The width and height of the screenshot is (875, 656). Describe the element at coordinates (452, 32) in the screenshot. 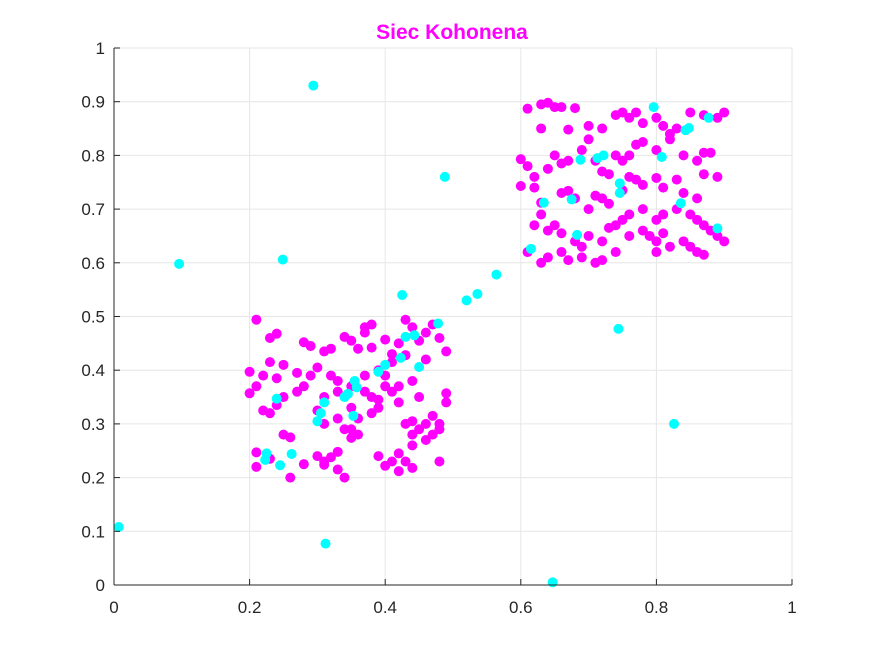

I see `chart-title: Siec Kohonena` at that location.